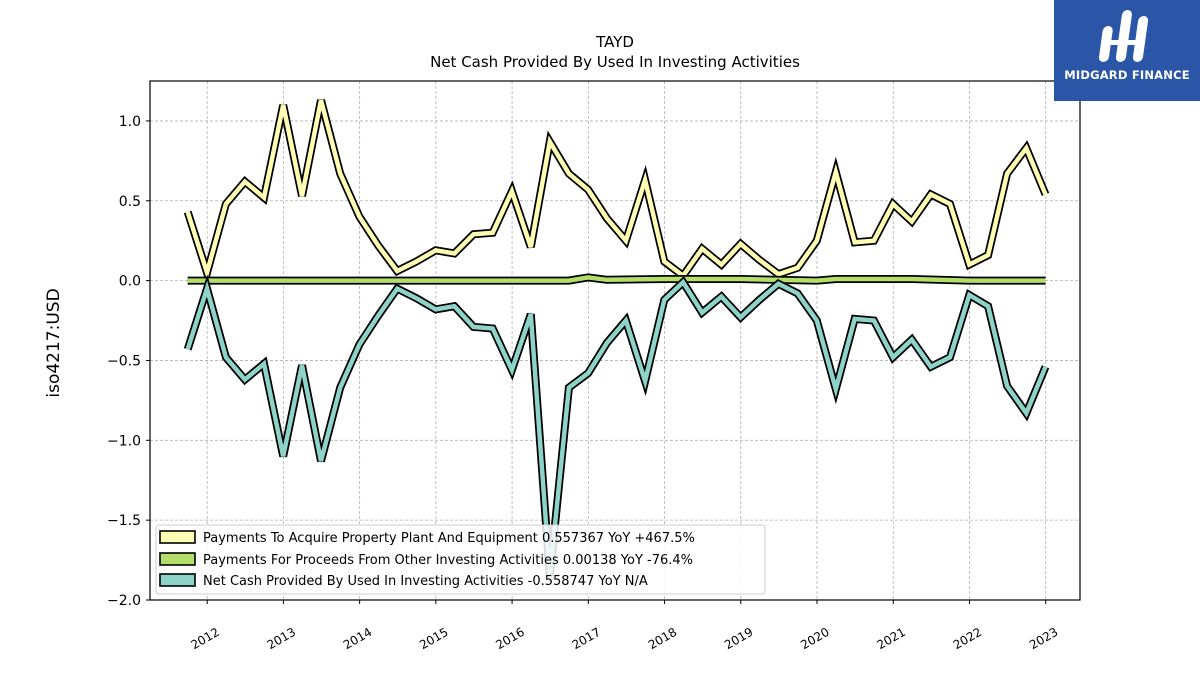 Image resolution: width=1200 pixels, height=675 pixels. I want to click on legend-box, so click(460, 559).